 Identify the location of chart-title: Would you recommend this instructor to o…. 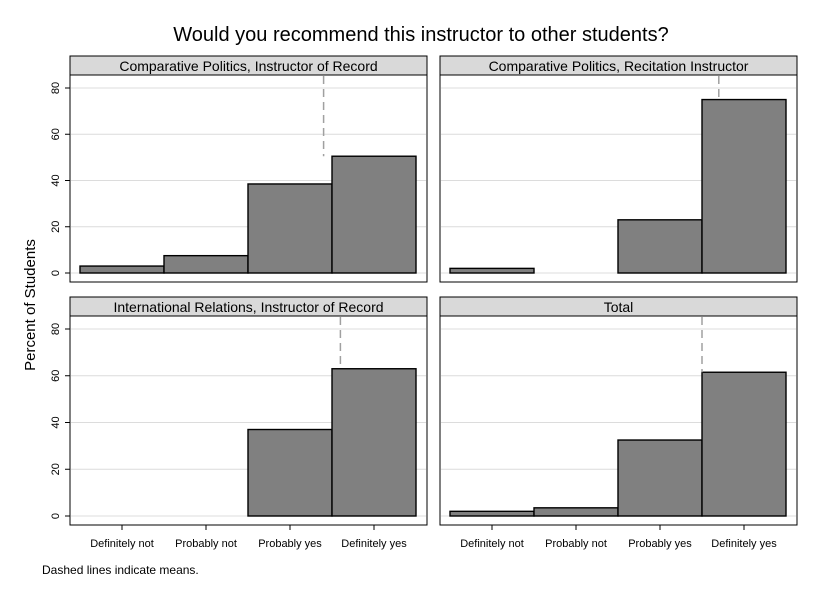
(420, 35).